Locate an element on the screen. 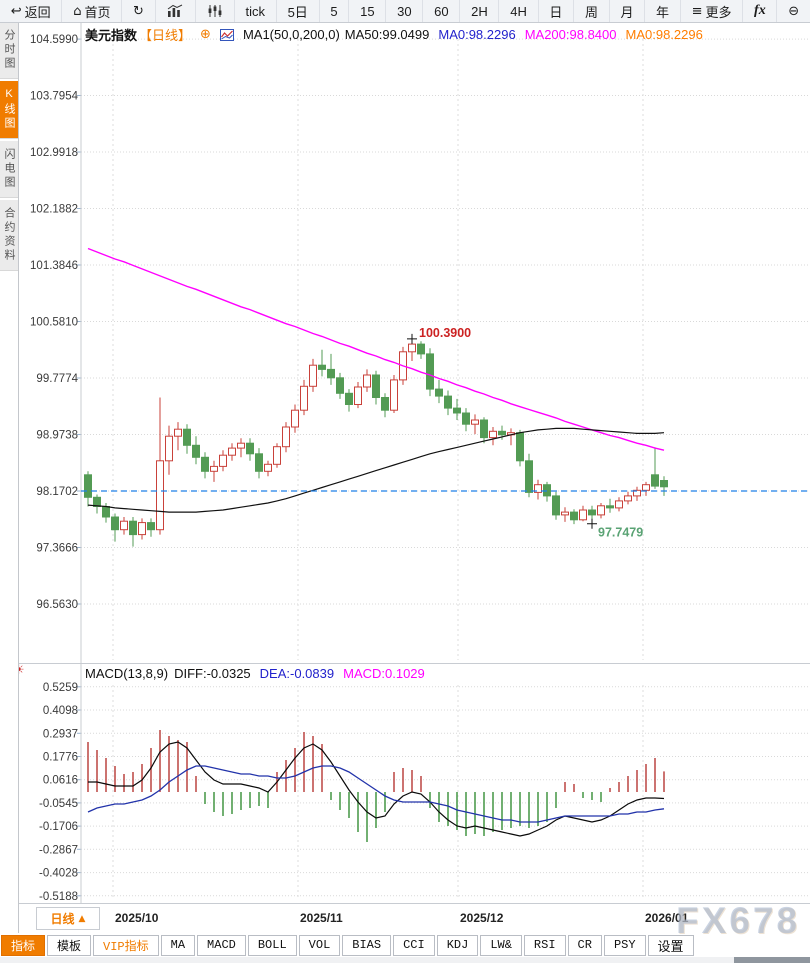 The width and height of the screenshot is (810, 963). month-label: 2025/11 is located at coordinates (321, 918).